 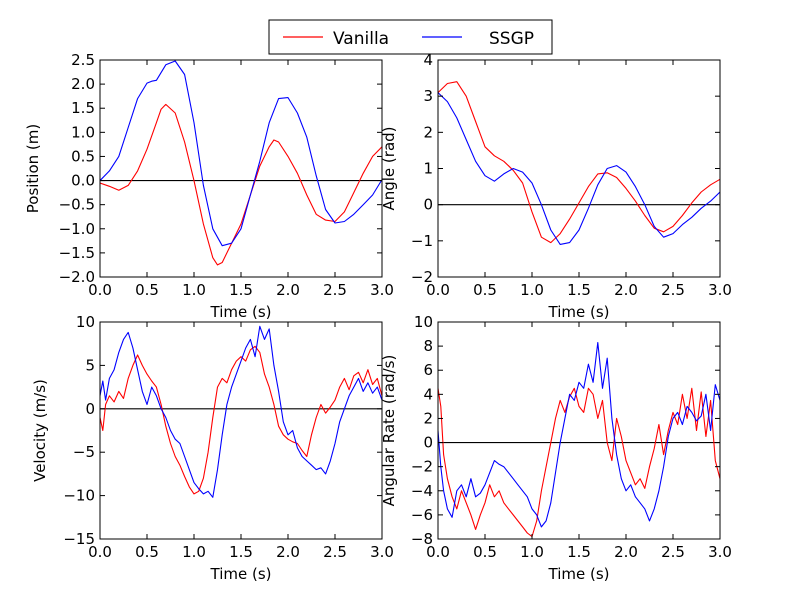 What do you see at coordinates (422, 241) in the screenshot?
I see `y-tick-label: −1` at bounding box center [422, 241].